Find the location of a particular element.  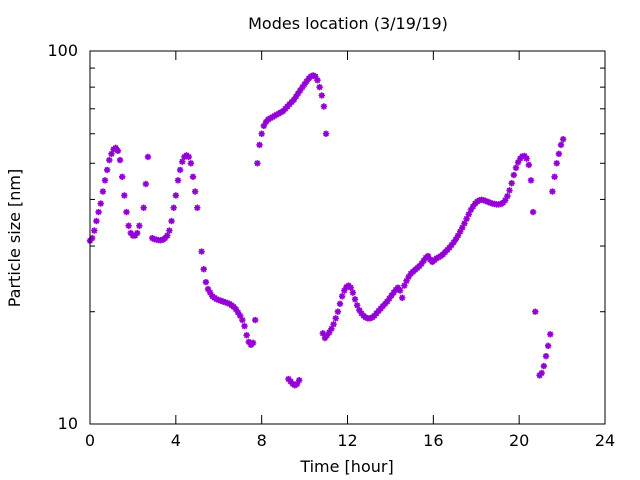

y-tick-label: 100 is located at coordinates (62, 50).